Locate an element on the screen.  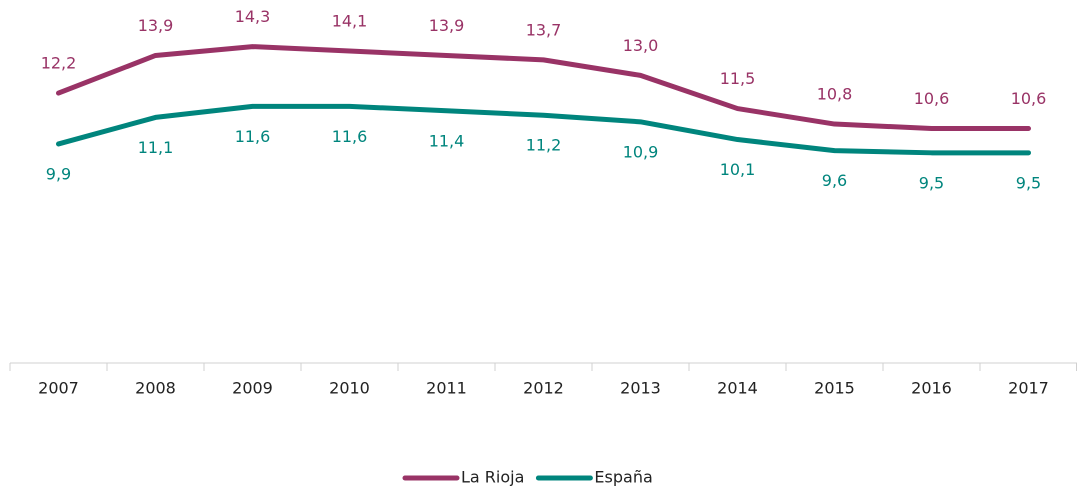
data-label: 14,1 is located at coordinates (350, 21).